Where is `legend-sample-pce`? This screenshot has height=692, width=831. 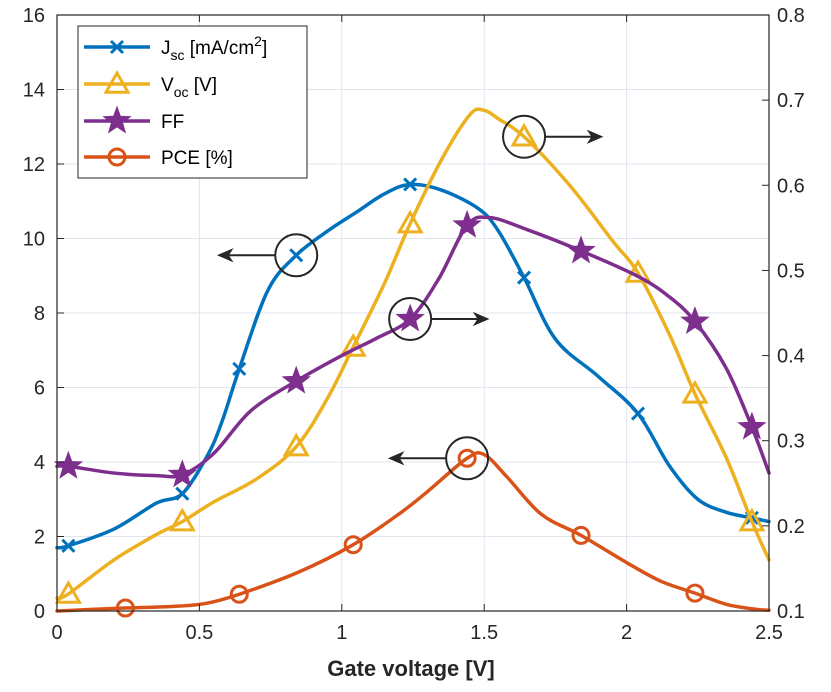
legend-sample-pce is located at coordinates (117, 157).